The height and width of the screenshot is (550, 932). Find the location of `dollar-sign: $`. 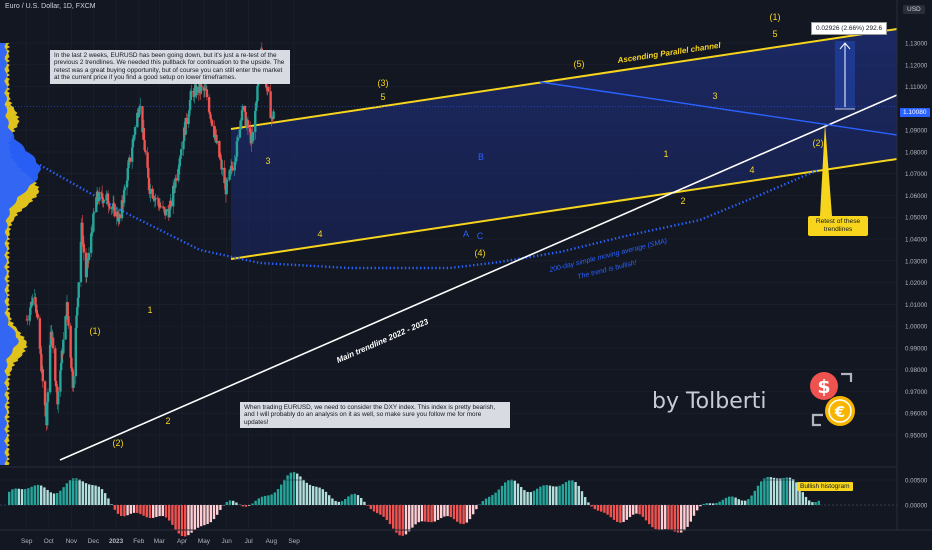

dollar-sign: $ is located at coordinates (823, 387).